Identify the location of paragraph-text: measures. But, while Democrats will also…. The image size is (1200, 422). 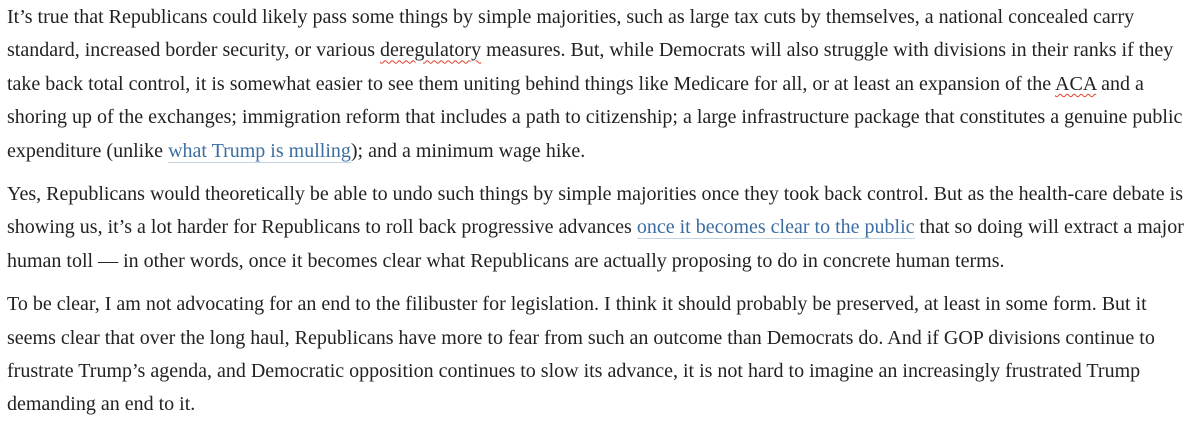
(590, 67).